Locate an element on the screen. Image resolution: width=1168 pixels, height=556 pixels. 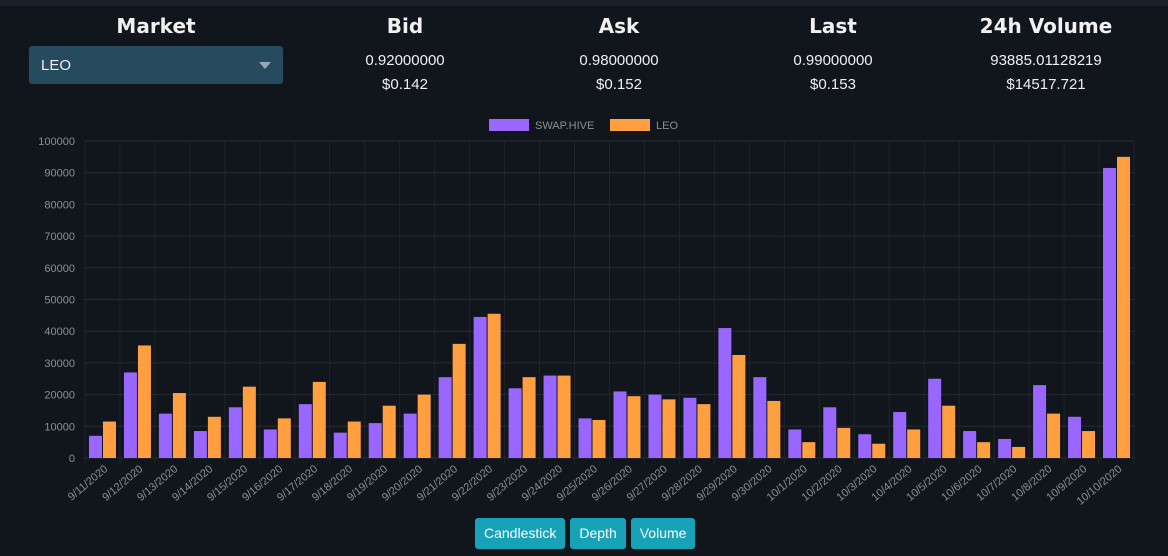
legend-label: LEO is located at coordinates (667, 126).